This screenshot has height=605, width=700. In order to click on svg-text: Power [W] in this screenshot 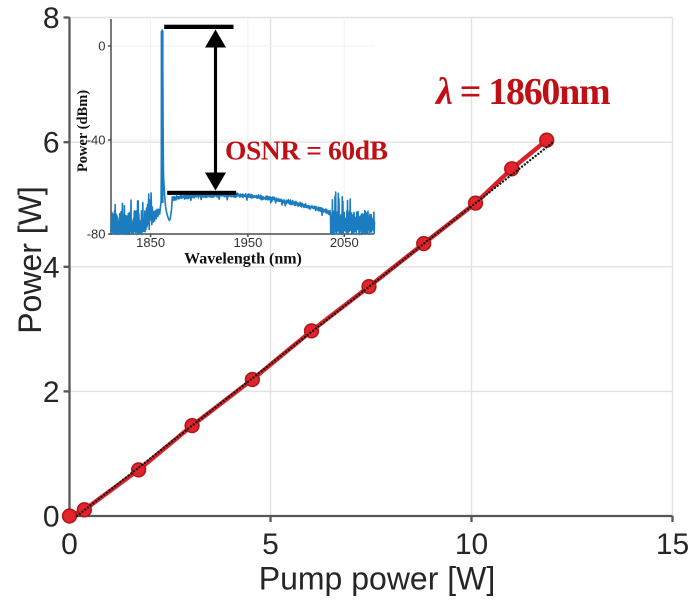, I will do `click(30, 260)`.